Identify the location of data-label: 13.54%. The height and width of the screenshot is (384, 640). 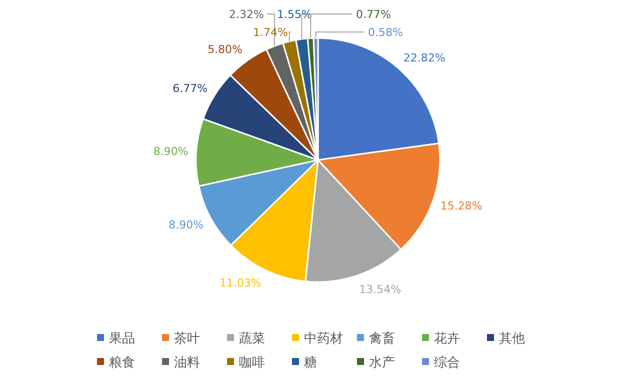
(380, 289).